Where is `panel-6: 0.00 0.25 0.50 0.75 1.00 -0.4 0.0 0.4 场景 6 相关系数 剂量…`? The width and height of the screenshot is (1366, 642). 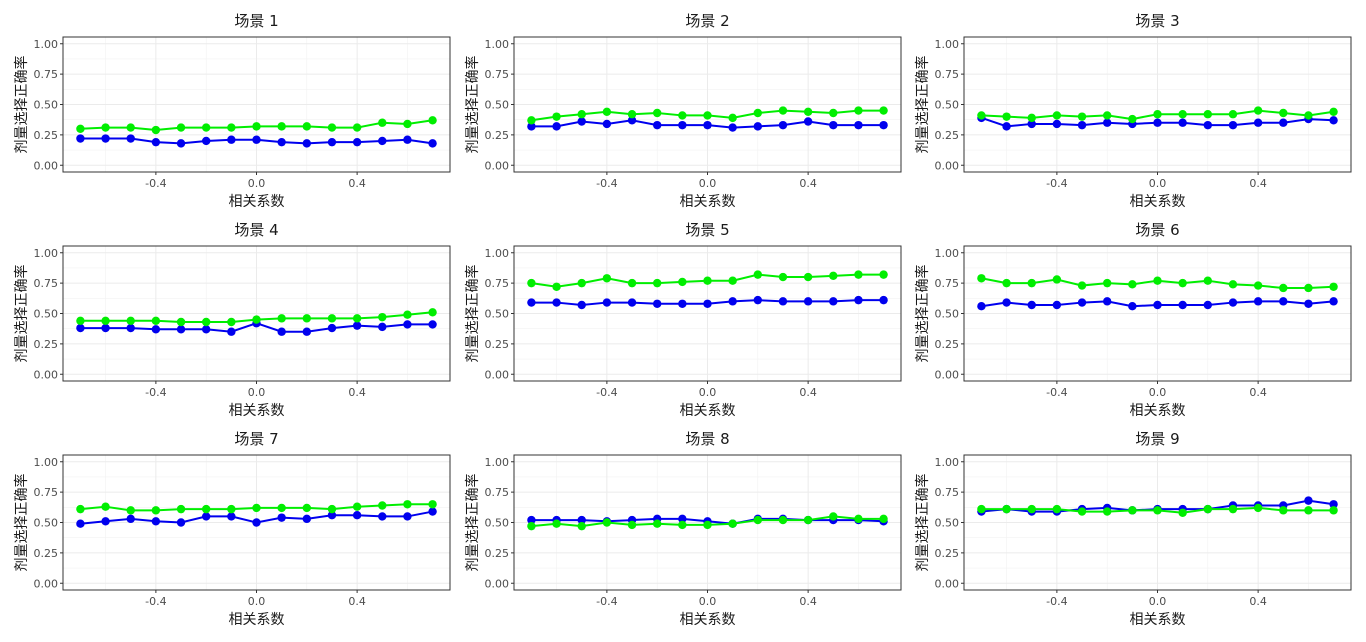 panel-6: 0.00 0.25 0.50 0.75 1.00 -0.4 0.0 0.4 场景 6 相关系数 剂量… is located at coordinates (1133, 320).